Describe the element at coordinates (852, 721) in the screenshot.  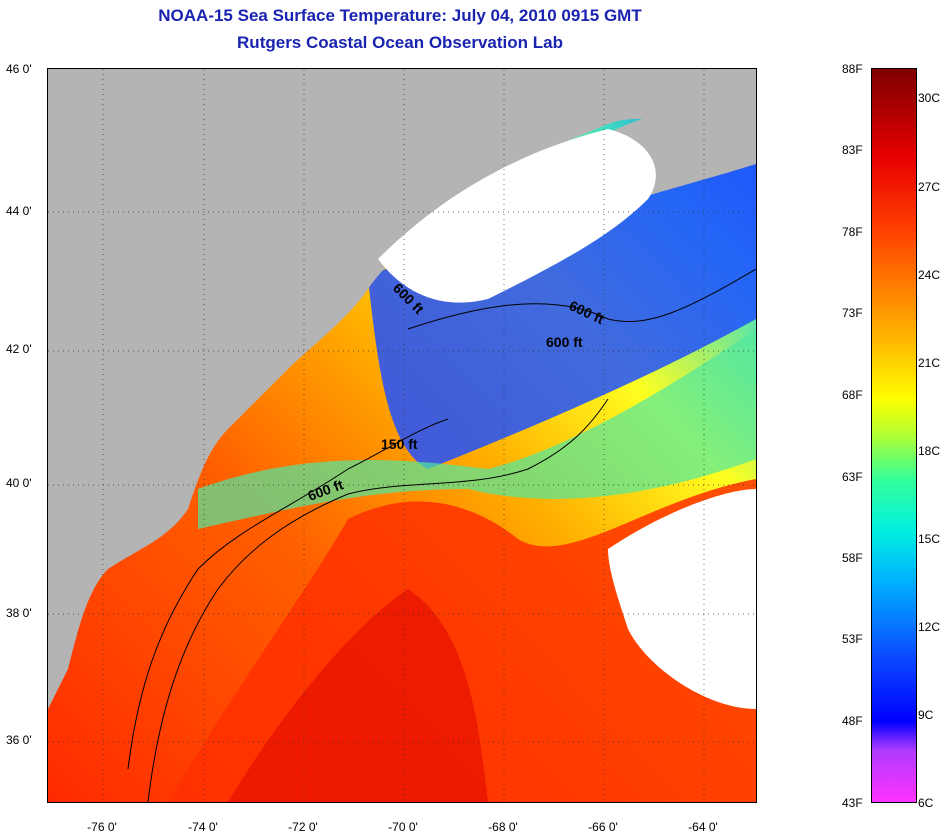
I see `cb-label-48f: 48F` at that location.